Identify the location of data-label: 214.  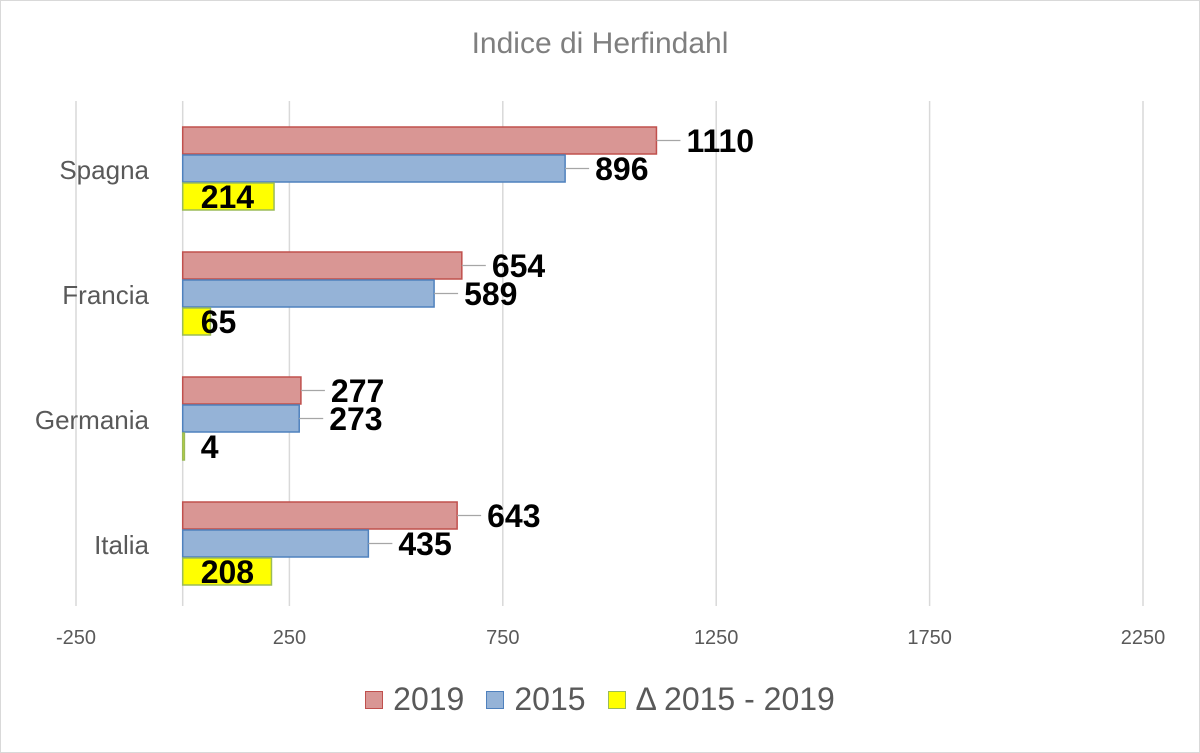
(228, 197).